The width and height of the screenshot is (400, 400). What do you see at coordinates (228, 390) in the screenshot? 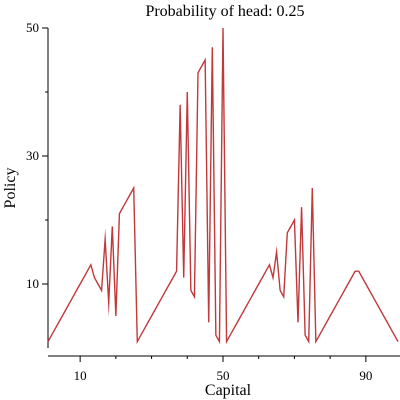
I see `x-axis-title: Capital` at bounding box center [228, 390].